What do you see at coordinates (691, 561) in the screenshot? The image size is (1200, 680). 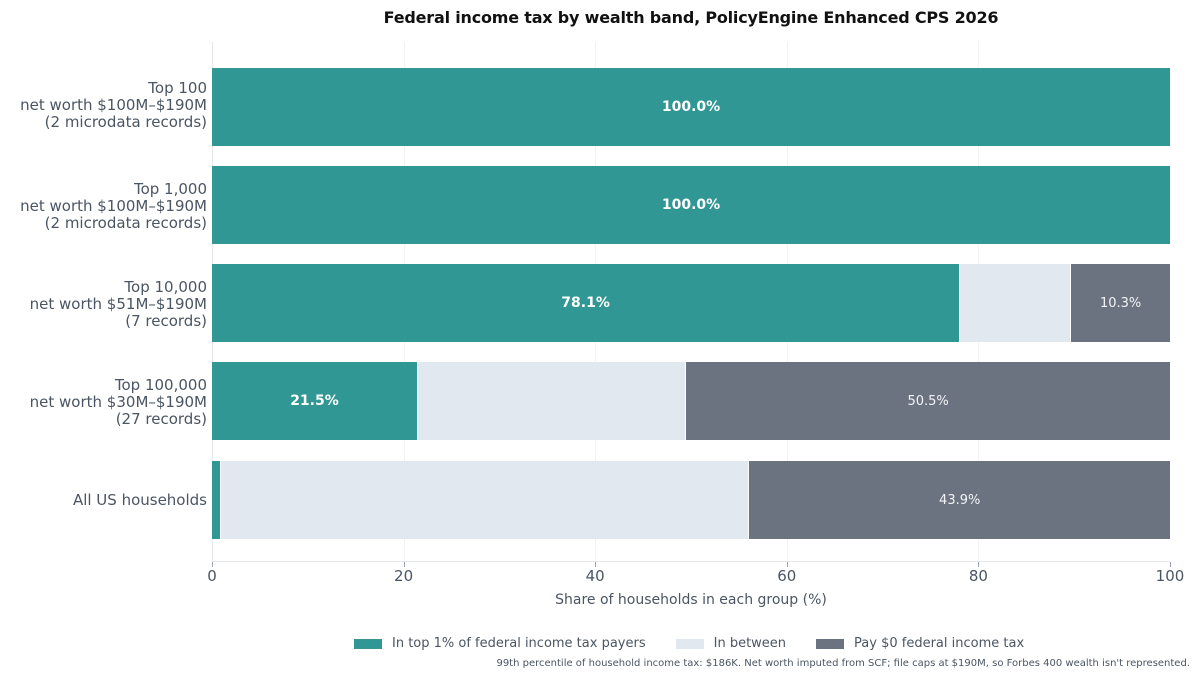 I see `x-axis-line` at bounding box center [691, 561].